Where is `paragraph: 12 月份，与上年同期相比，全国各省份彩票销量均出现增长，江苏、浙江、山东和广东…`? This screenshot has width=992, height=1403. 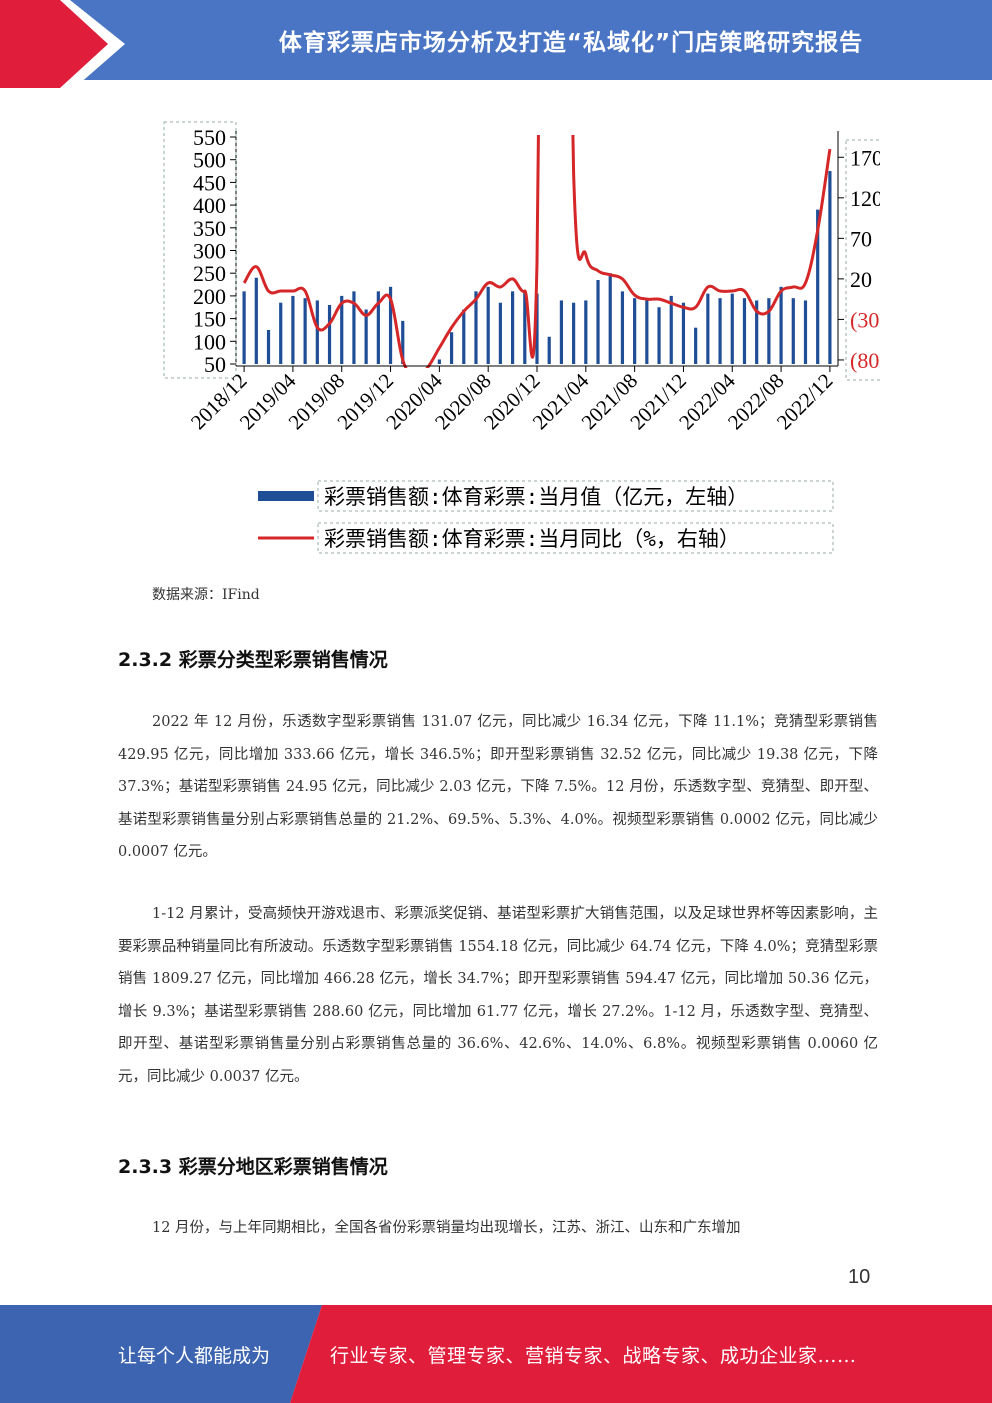 paragraph: 12 月份，与上年同期相比，全国各省份彩票销量均出现增长，江苏、浙江、山东和广东… is located at coordinates (446, 1228).